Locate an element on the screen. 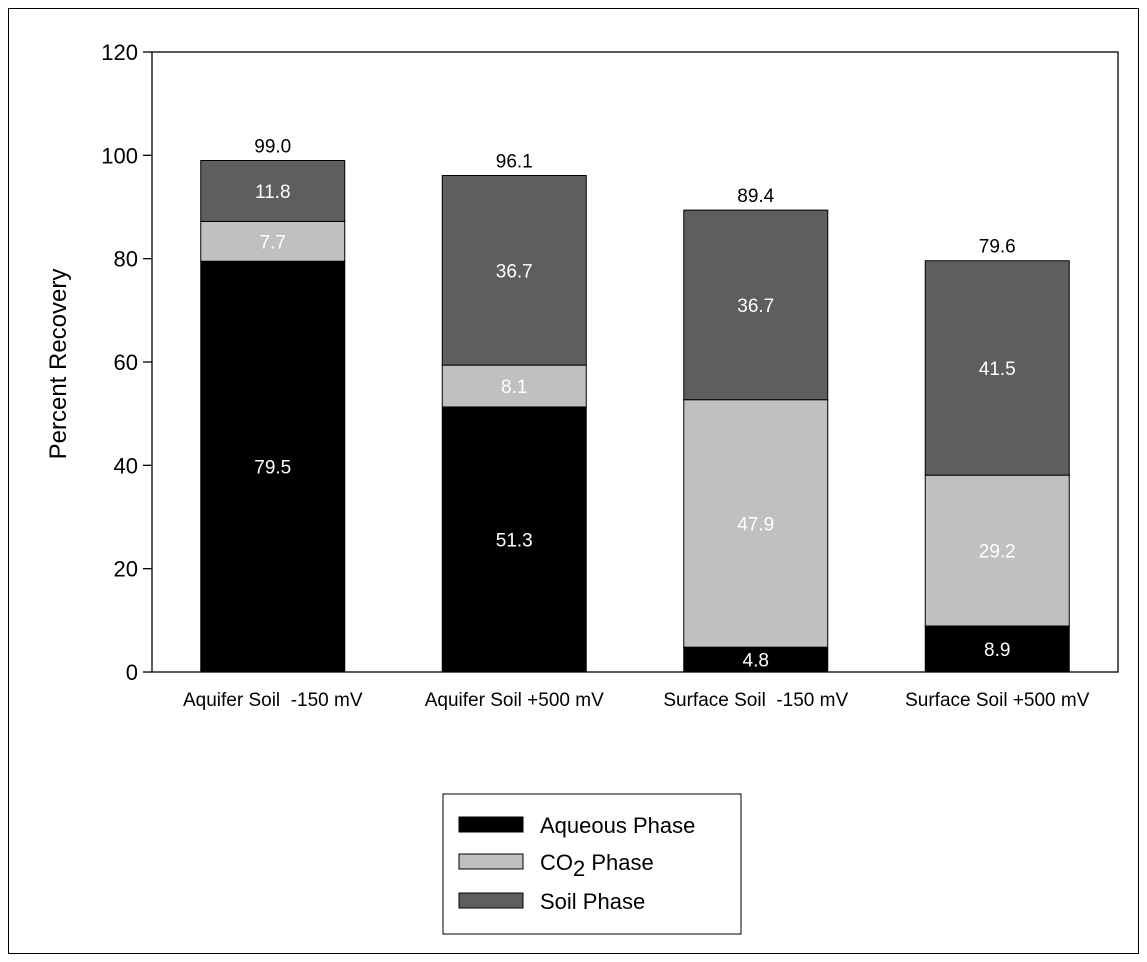 The width and height of the screenshot is (1147, 962). bar-value-label: 8.9 is located at coordinates (997, 650).